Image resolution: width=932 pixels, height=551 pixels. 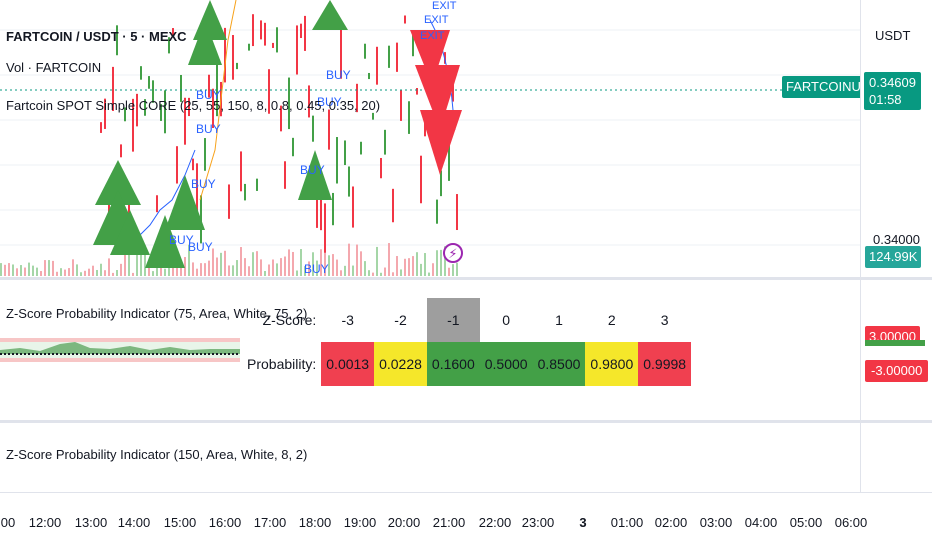 I want to click on price-scale: USDT 0.34609 01:58 0.34000 124.99K, so click(x=896, y=139).